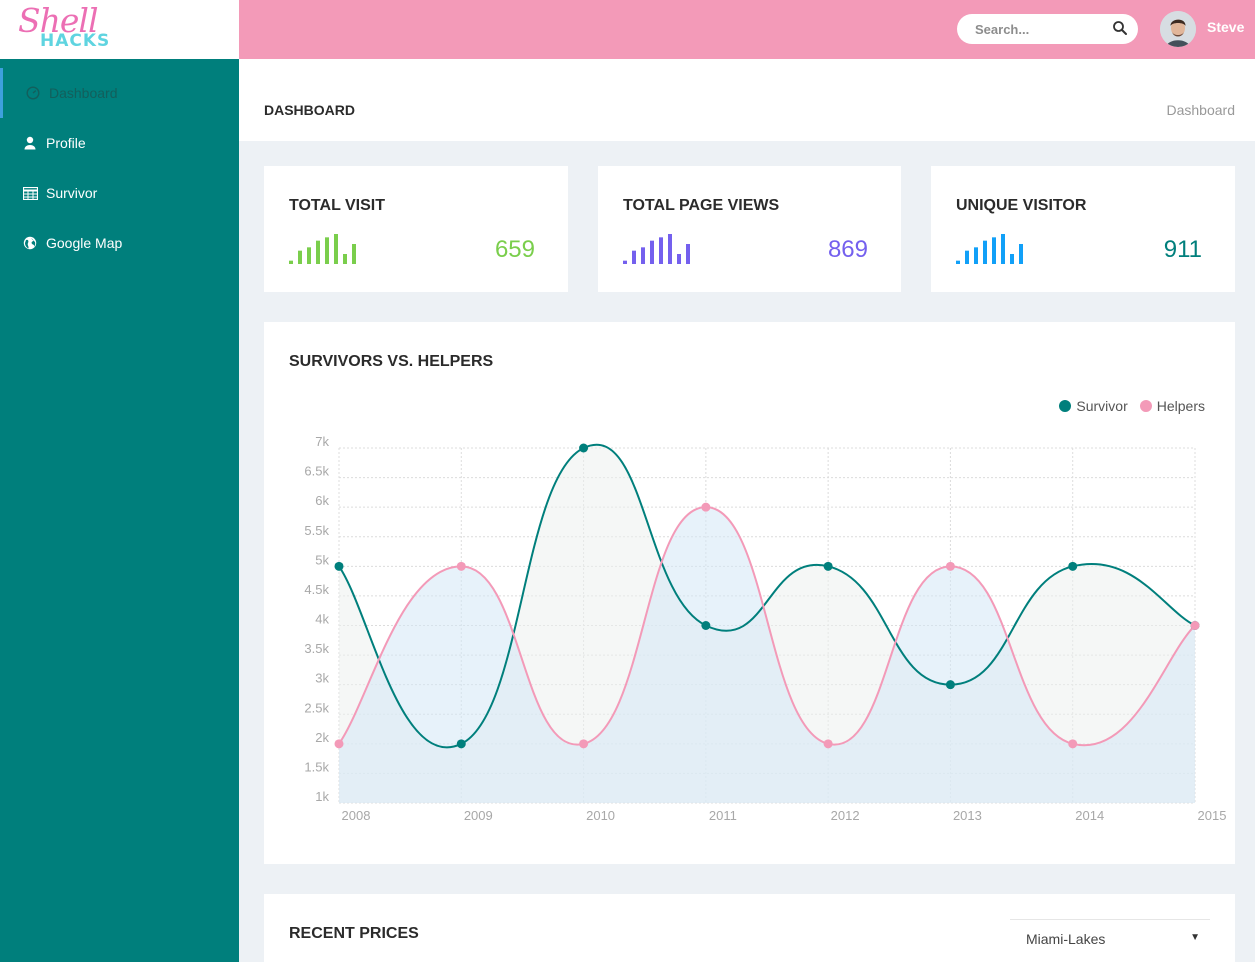  Describe the element at coordinates (514, 249) in the screenshot. I see `stat-value: 659` at that location.